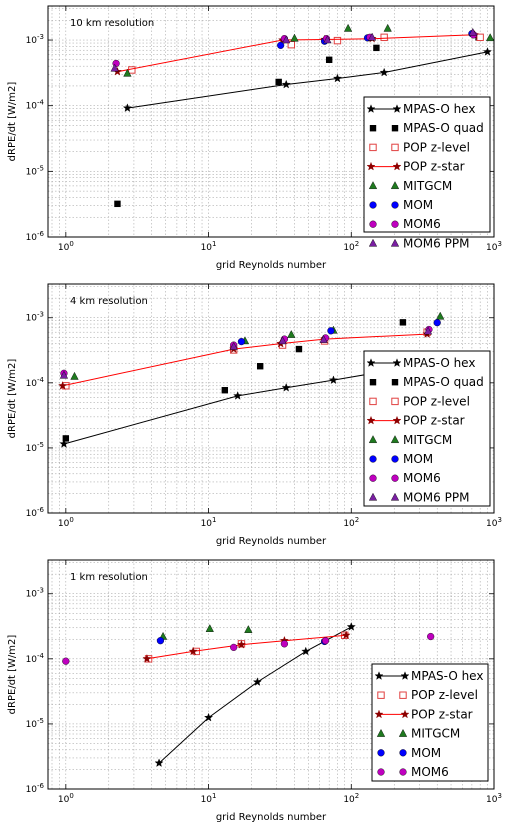  I want to click on legend-label: MITGCM, so click(435, 734).